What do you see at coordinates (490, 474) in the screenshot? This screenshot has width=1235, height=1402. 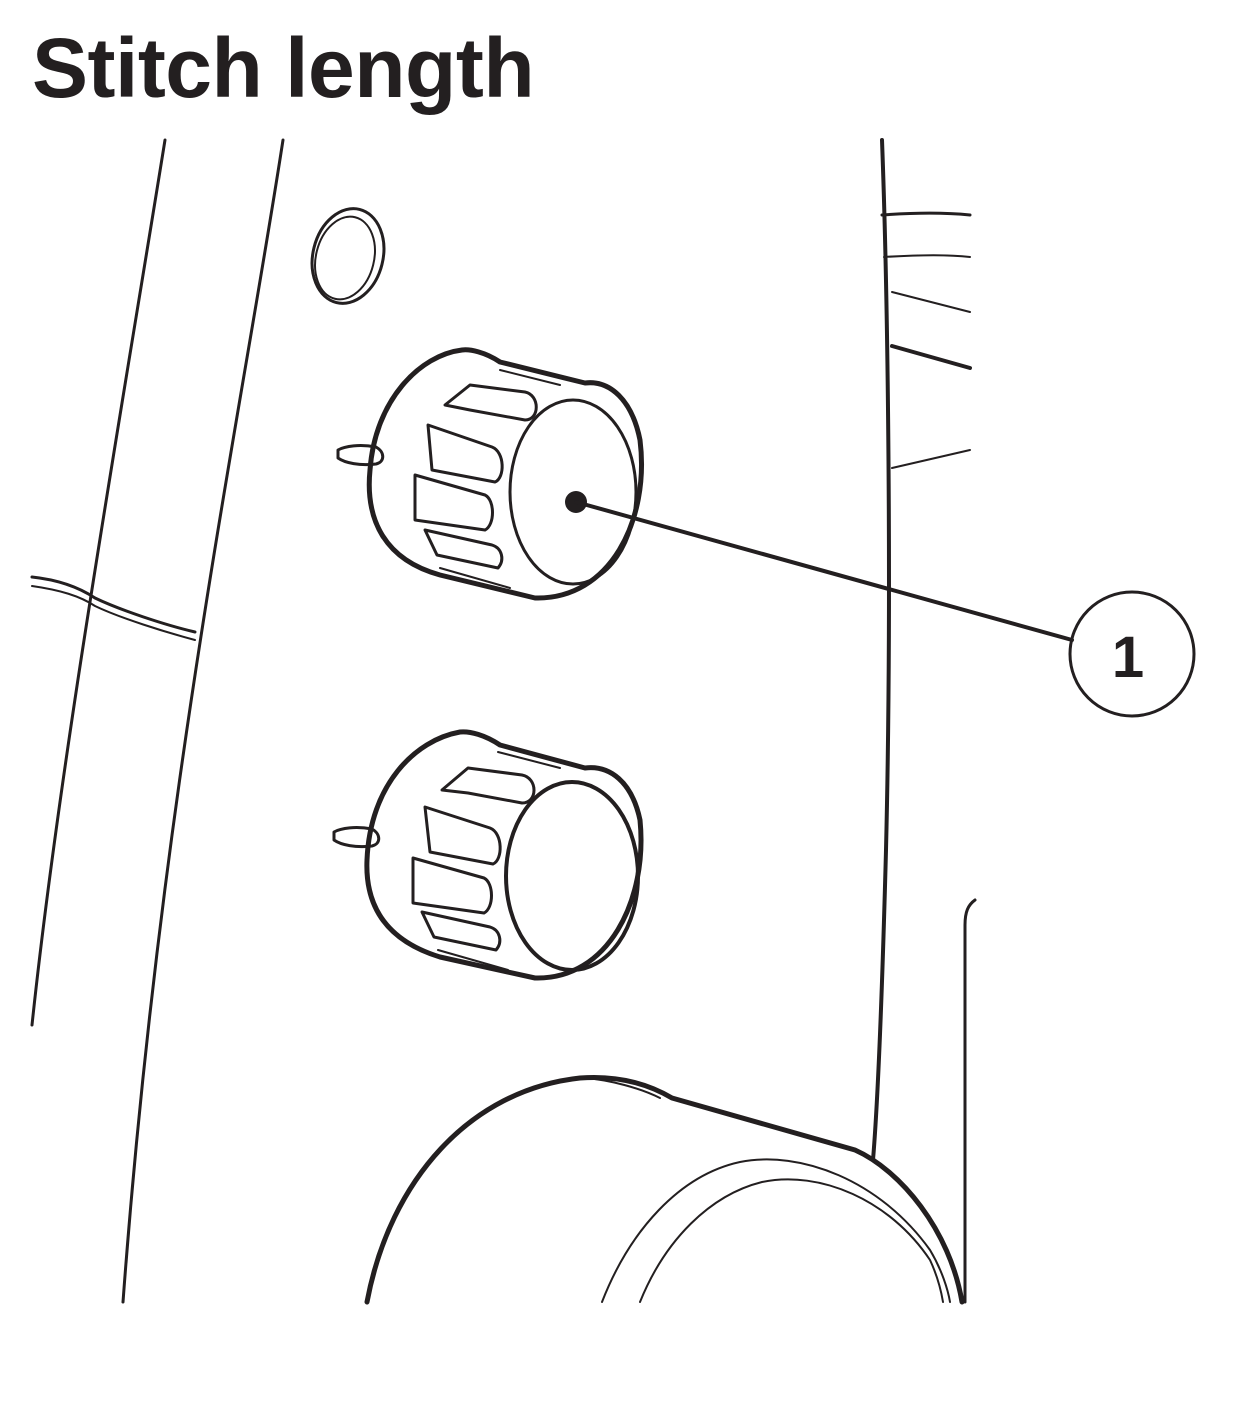 I see `stitch-length-dial` at bounding box center [490, 474].